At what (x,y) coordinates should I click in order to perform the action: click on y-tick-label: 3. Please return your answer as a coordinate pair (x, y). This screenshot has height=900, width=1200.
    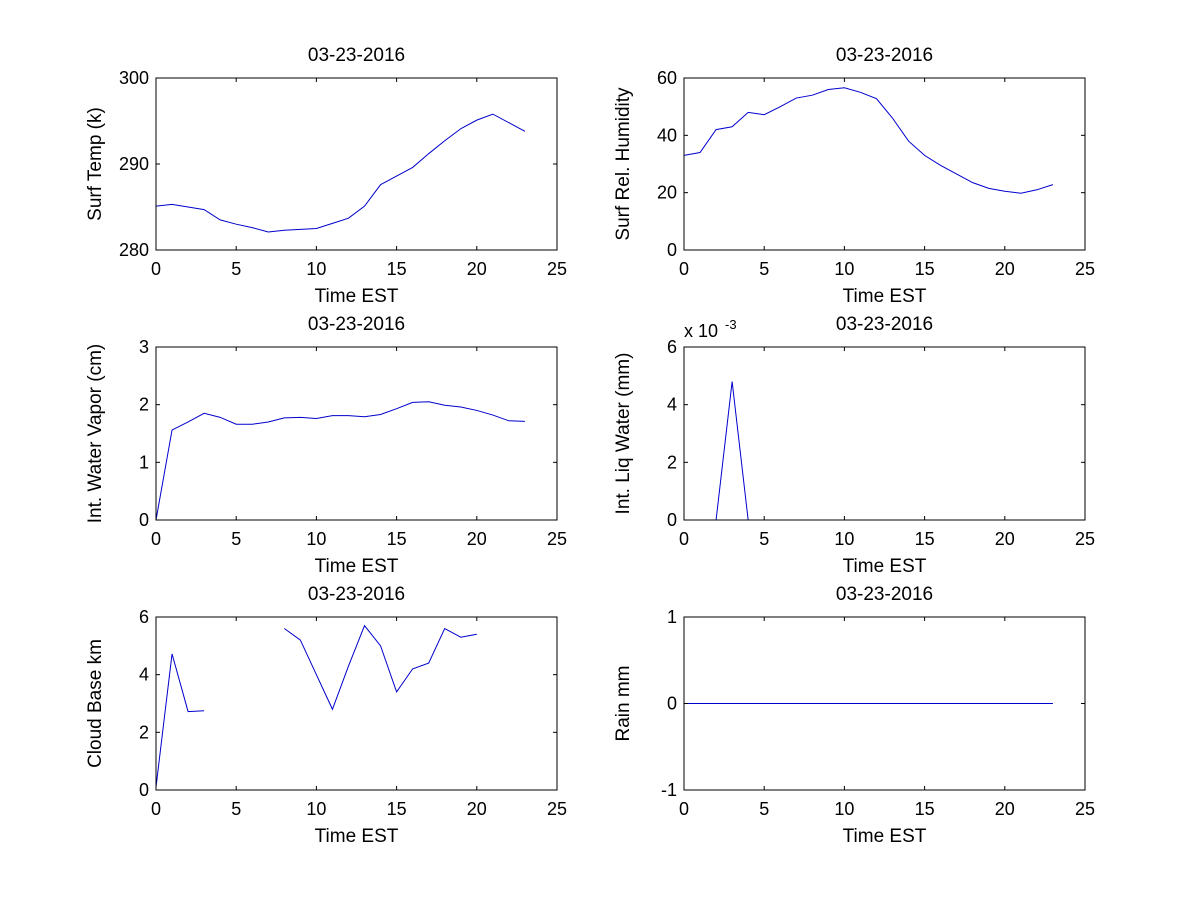
    Looking at the image, I should click on (144, 347).